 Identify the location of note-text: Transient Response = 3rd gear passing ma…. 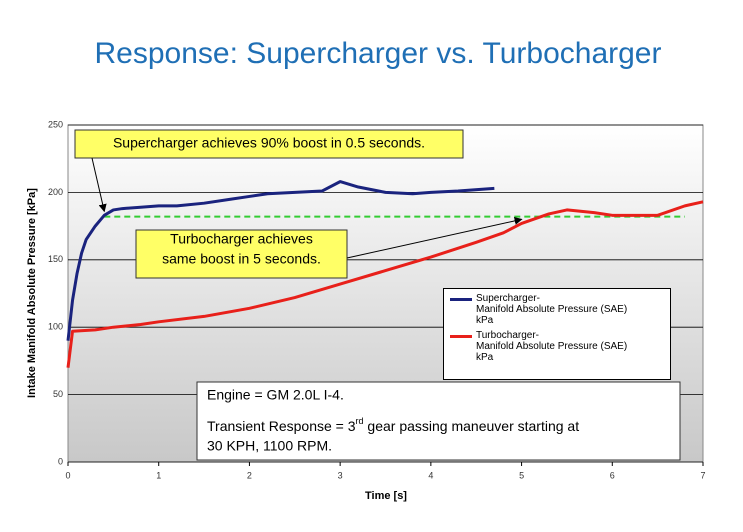
(393, 424).